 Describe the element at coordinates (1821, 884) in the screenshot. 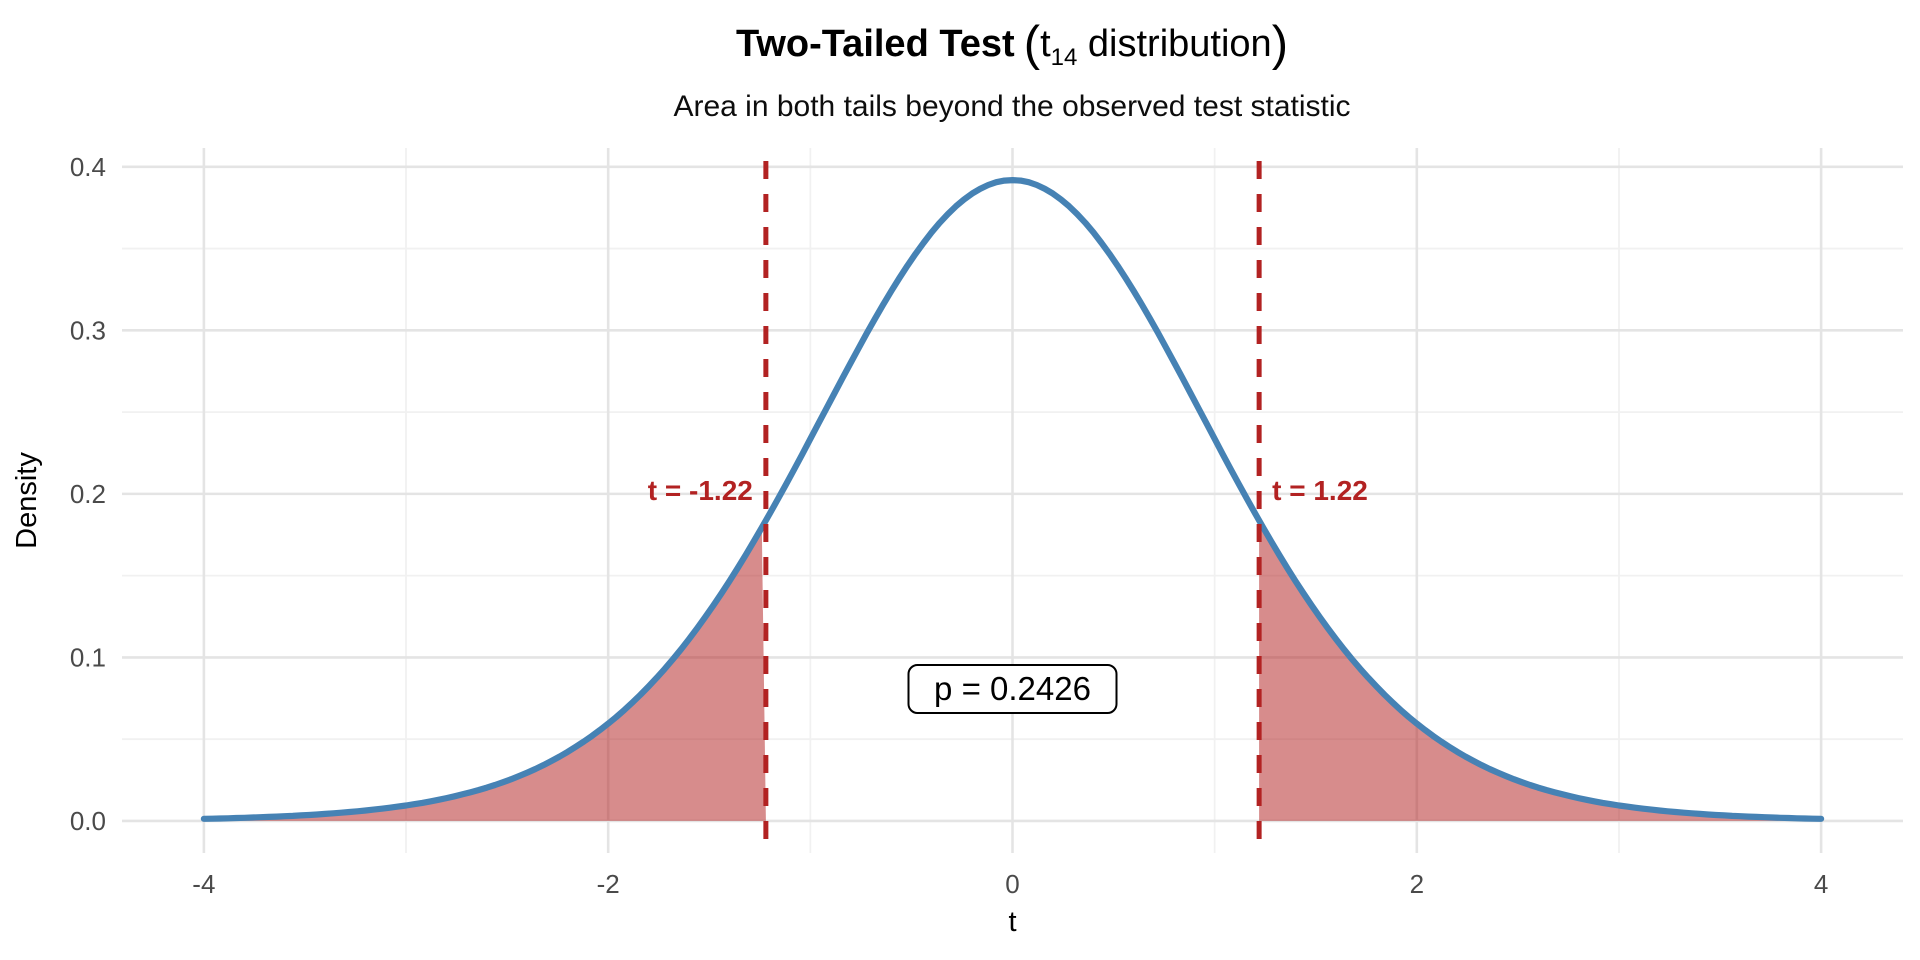

I see `x-tick-label: 4` at that location.